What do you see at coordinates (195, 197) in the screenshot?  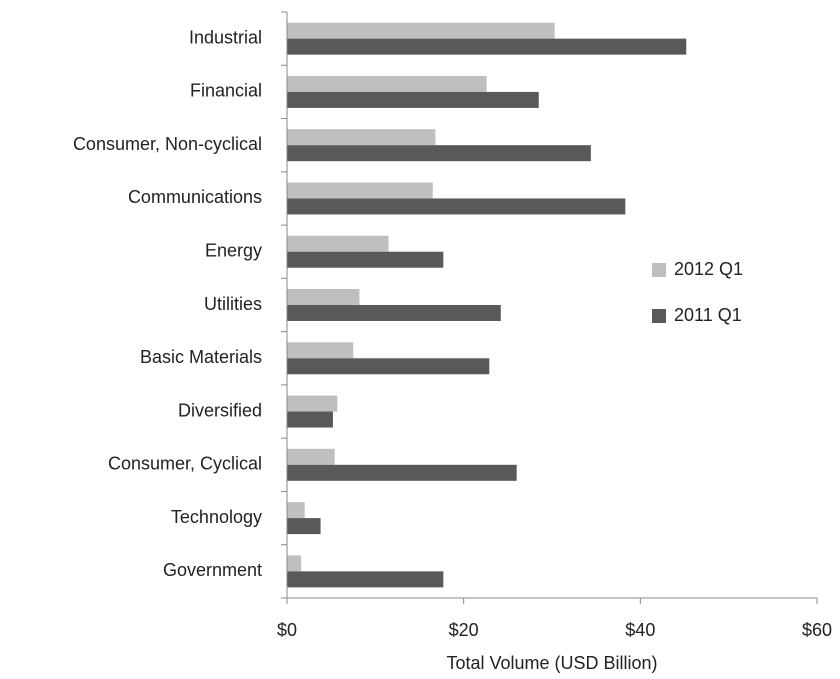 I see `y-tick-label: Communications` at bounding box center [195, 197].